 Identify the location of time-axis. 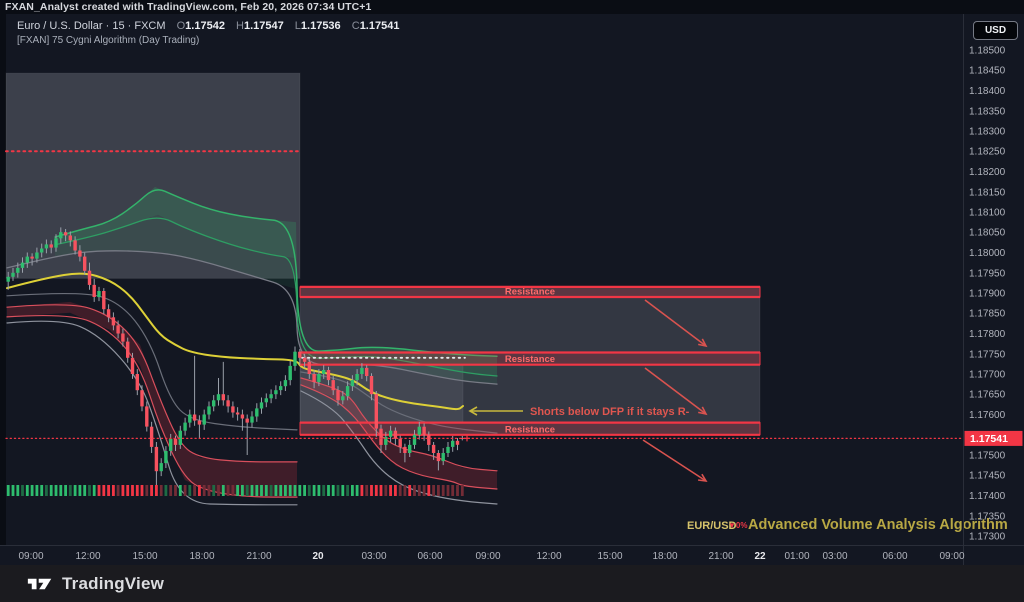
(512, 555).